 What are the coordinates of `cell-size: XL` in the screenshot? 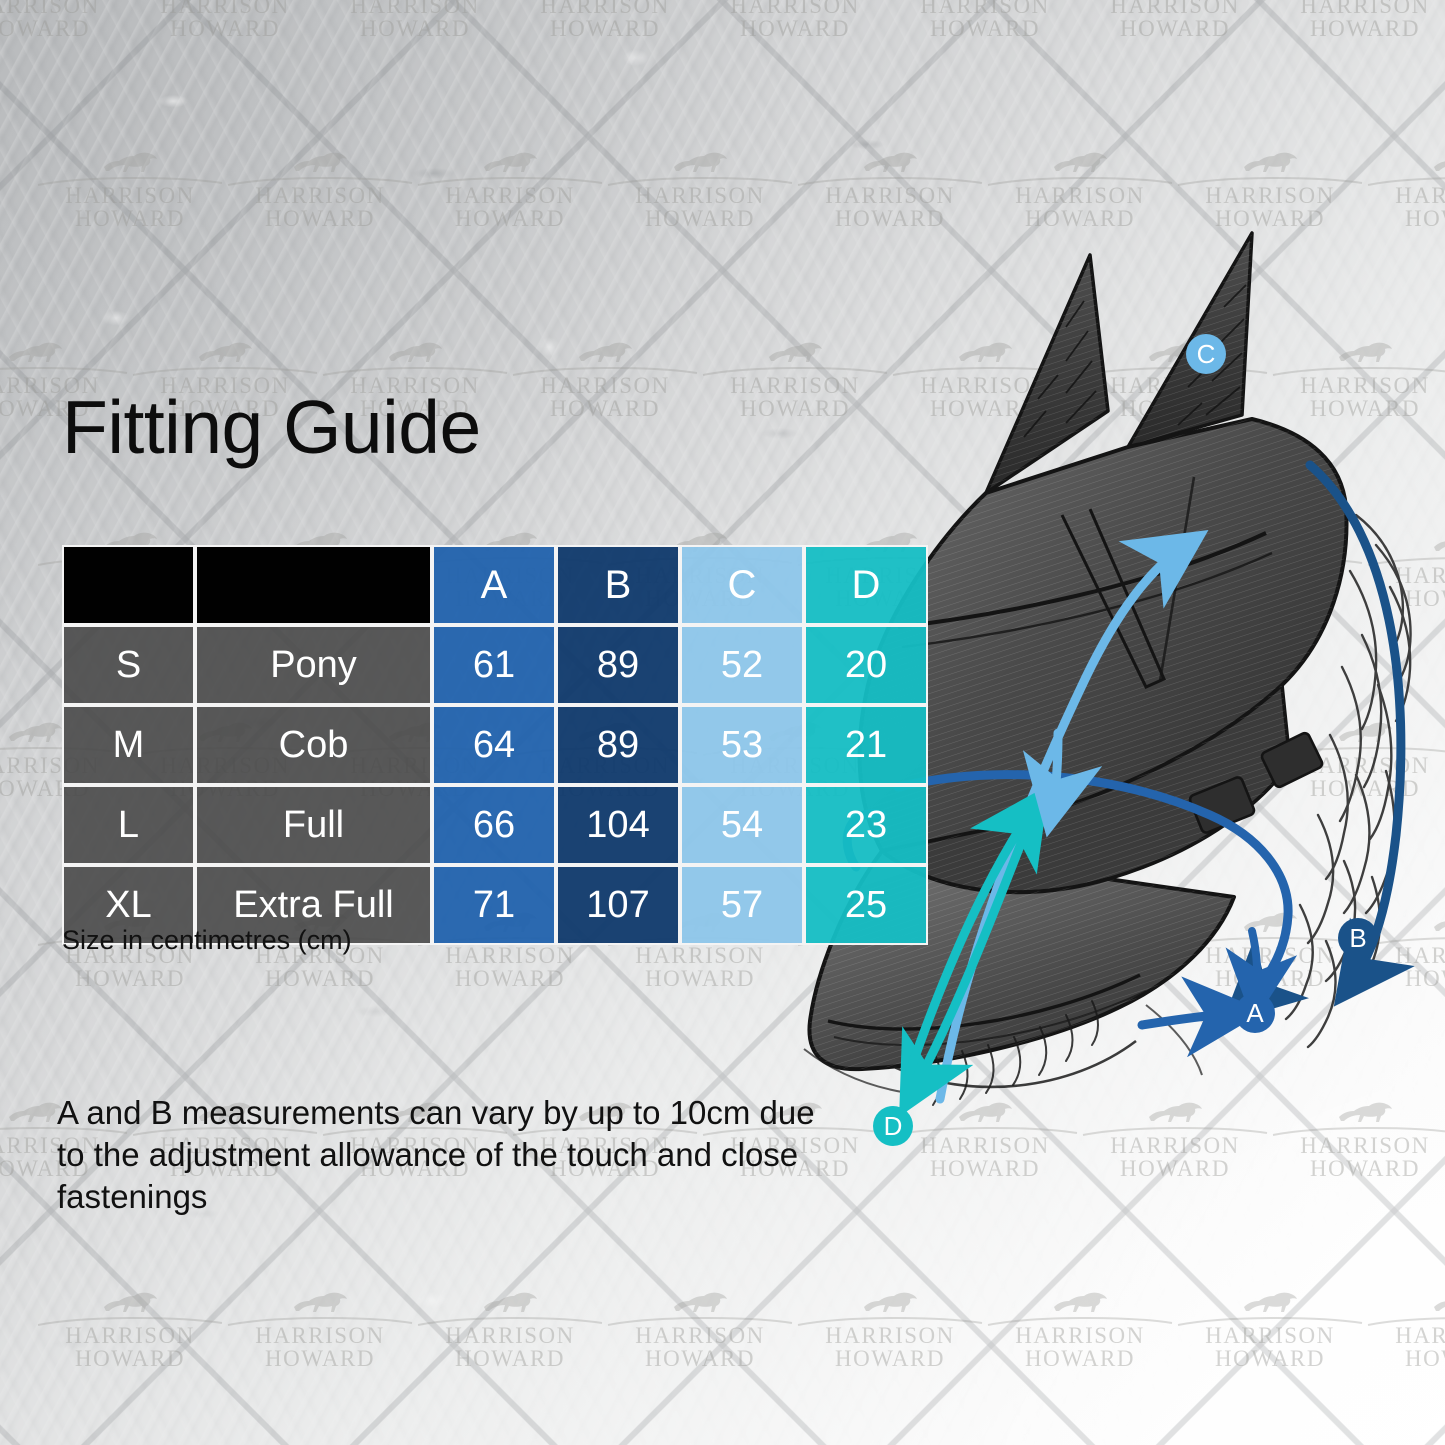 It's located at (128, 905).